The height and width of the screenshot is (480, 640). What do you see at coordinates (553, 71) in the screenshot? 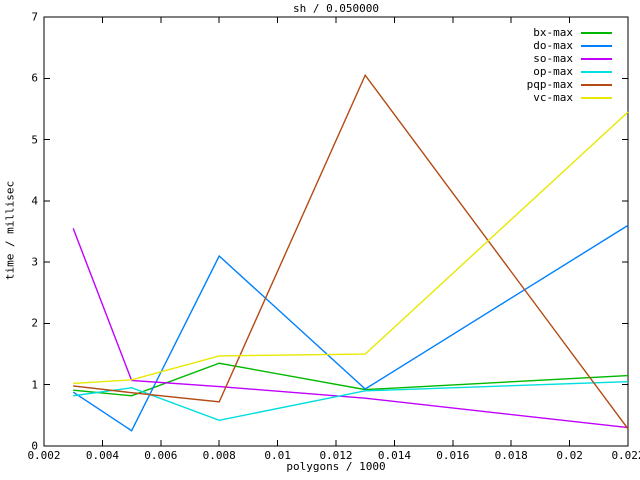
I see `legend-label: op-max` at bounding box center [553, 71].